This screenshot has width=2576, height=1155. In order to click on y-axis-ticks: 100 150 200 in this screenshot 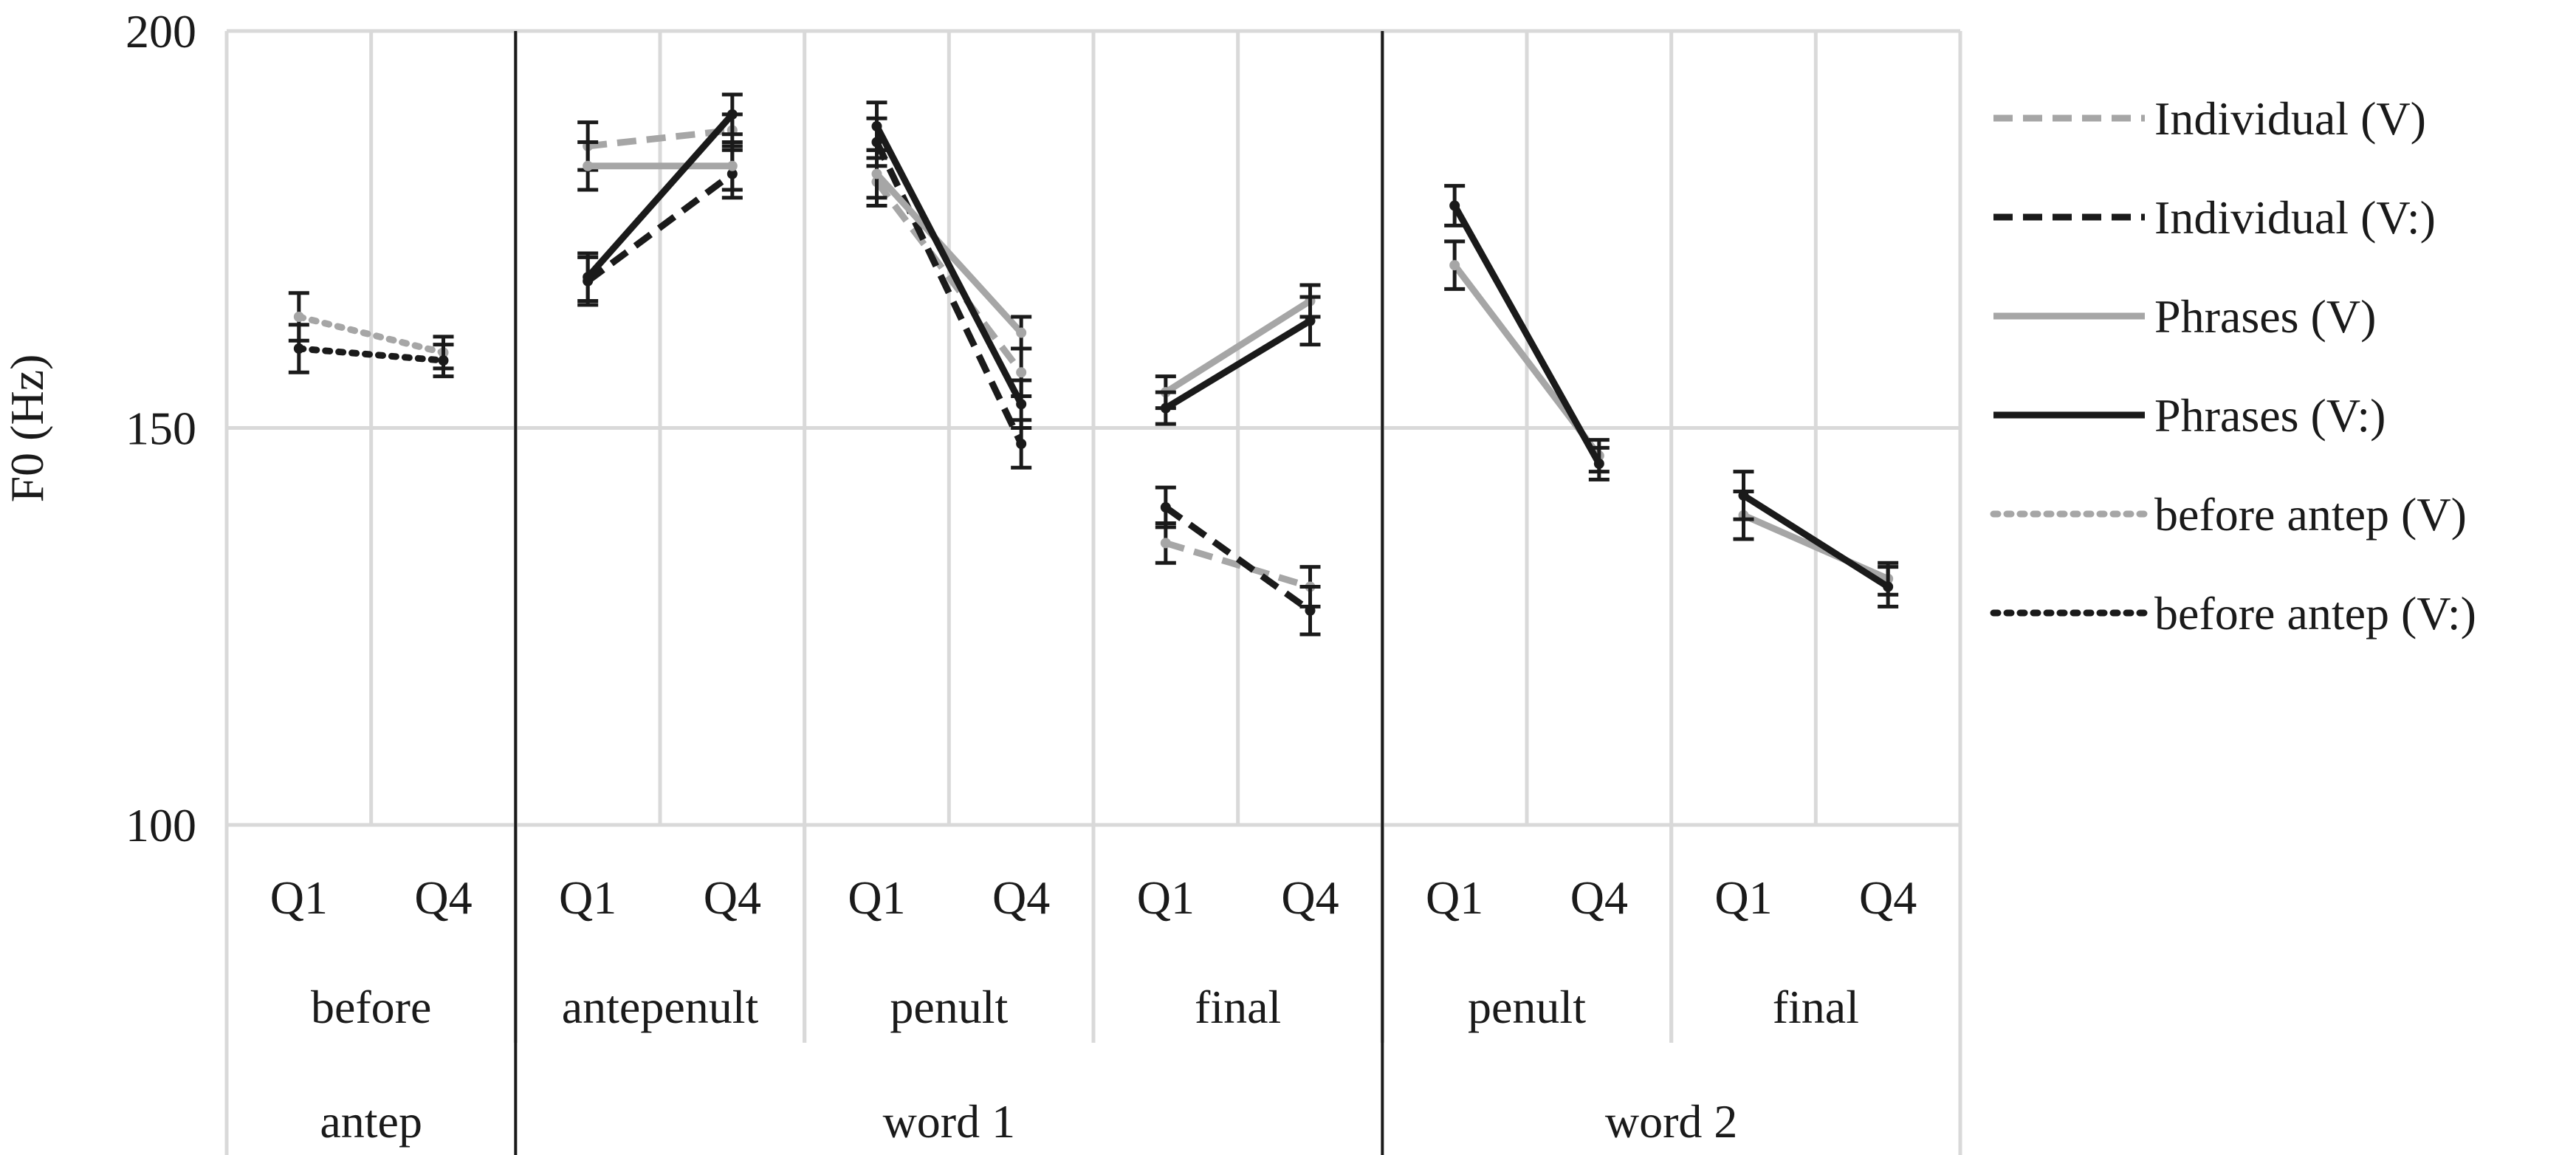, I will do `click(161, 428)`.